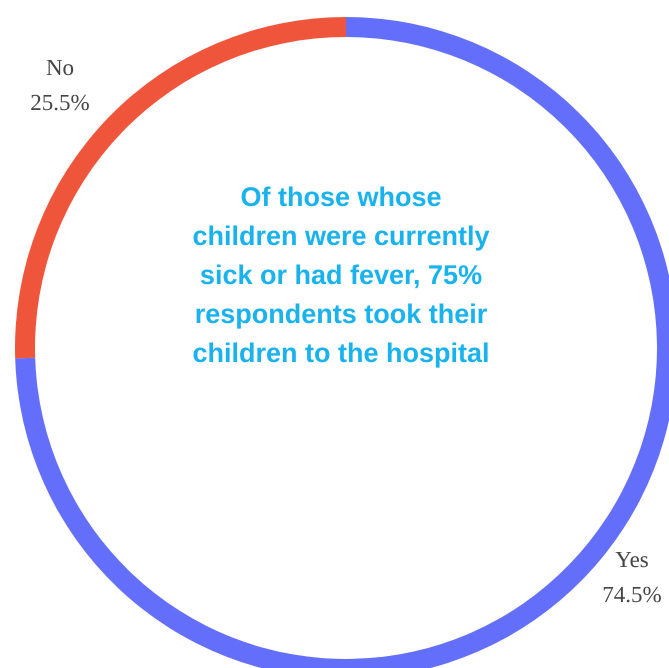 This screenshot has width=669, height=668. What do you see at coordinates (341, 275) in the screenshot?
I see `text: Of those whose children were currently sick or had fever, 75% respondents took their children to the hospital` at bounding box center [341, 275].